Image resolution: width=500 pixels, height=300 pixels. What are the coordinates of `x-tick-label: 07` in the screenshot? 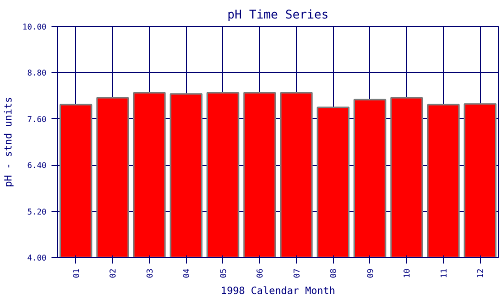 It's located at (297, 273).